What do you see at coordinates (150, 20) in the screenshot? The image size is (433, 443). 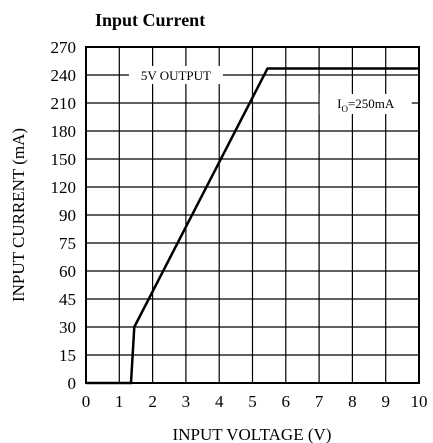 I see `chart-title: Input Current` at bounding box center [150, 20].